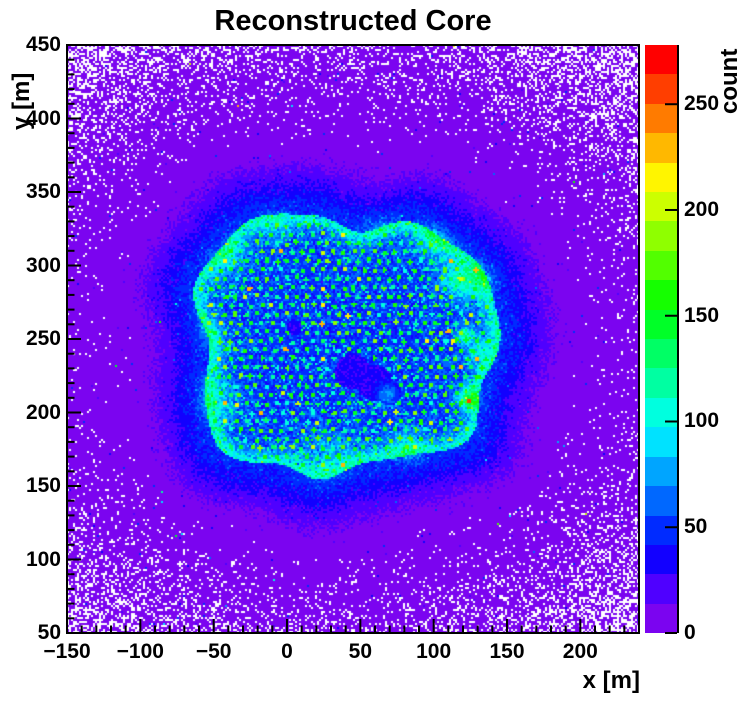 This screenshot has height=722, width=746. What do you see at coordinates (702, 421) in the screenshot?
I see `colorbar-tick-label: 100` at bounding box center [702, 421].